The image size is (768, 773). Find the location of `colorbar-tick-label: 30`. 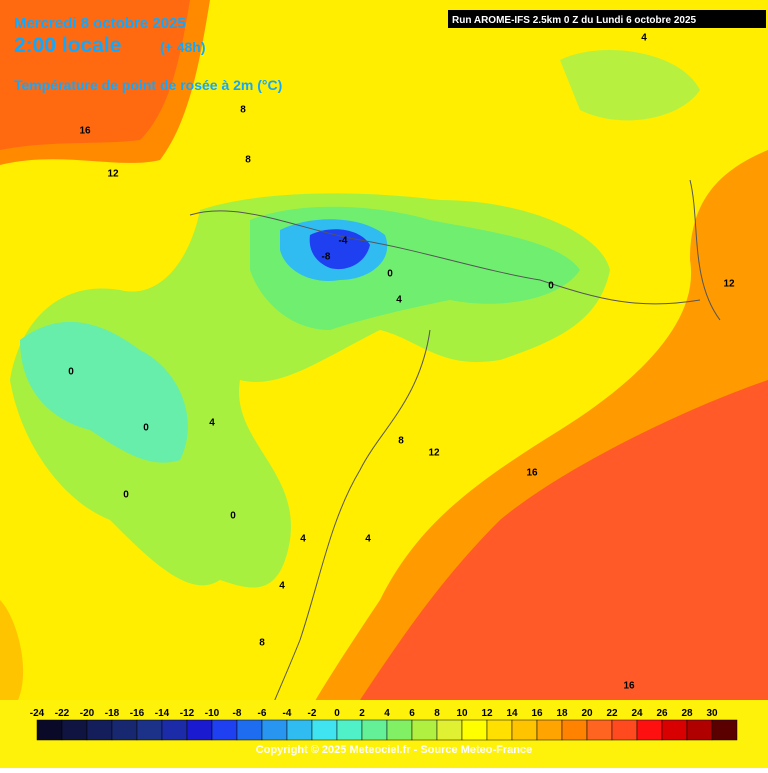

colorbar-tick-label: 30 is located at coordinates (712, 713).